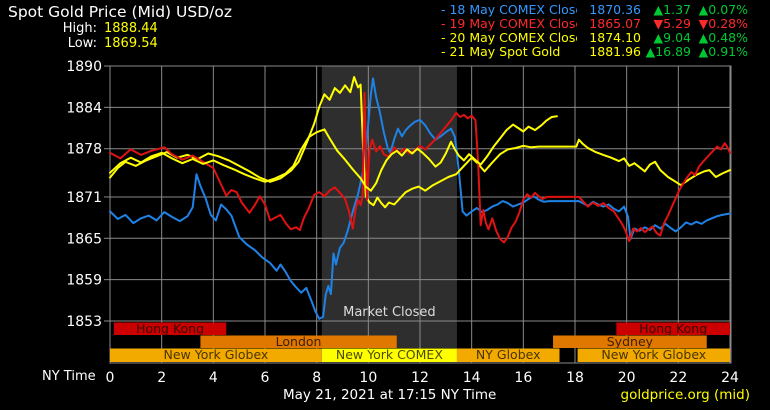  I want to click on legend-series-label: - 21 May Spot Gold, so click(501, 52).